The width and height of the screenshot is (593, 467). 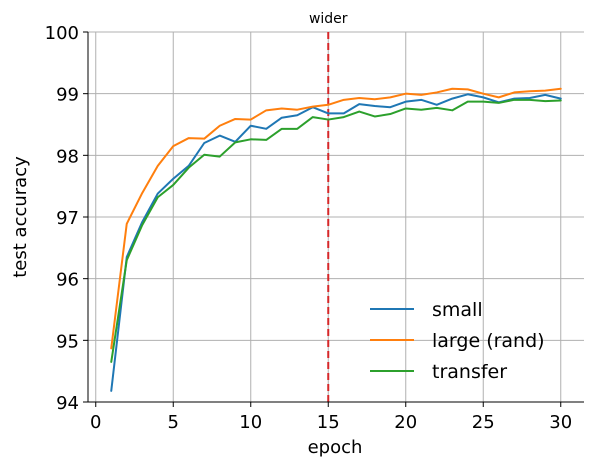 What do you see at coordinates (335, 447) in the screenshot?
I see `x-axis-title: epoch` at bounding box center [335, 447].